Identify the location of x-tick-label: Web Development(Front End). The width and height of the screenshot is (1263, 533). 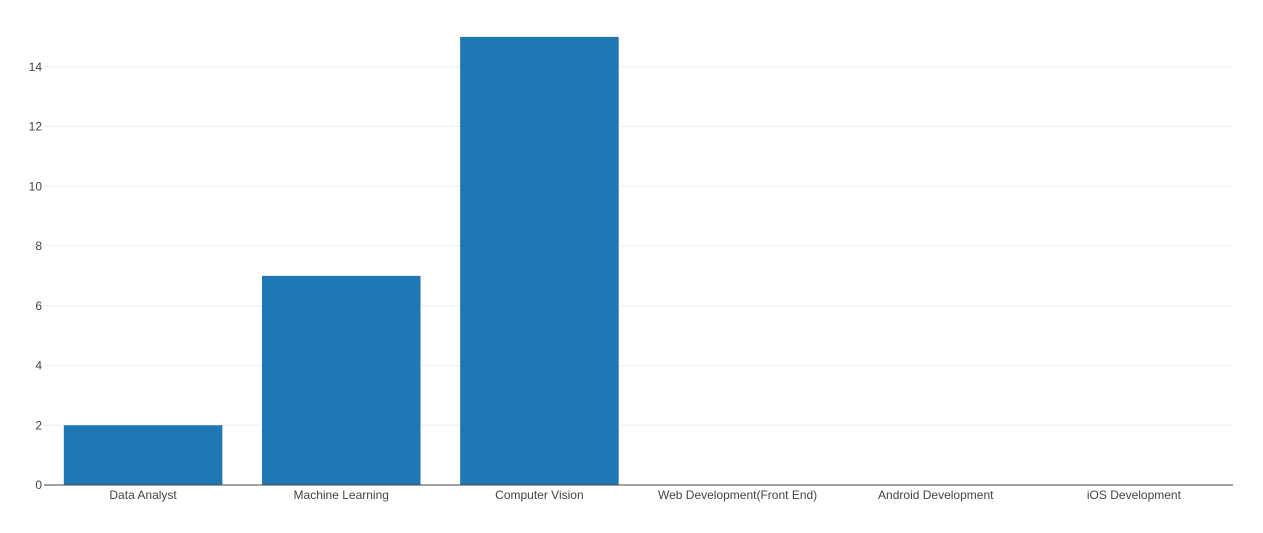
(737, 495).